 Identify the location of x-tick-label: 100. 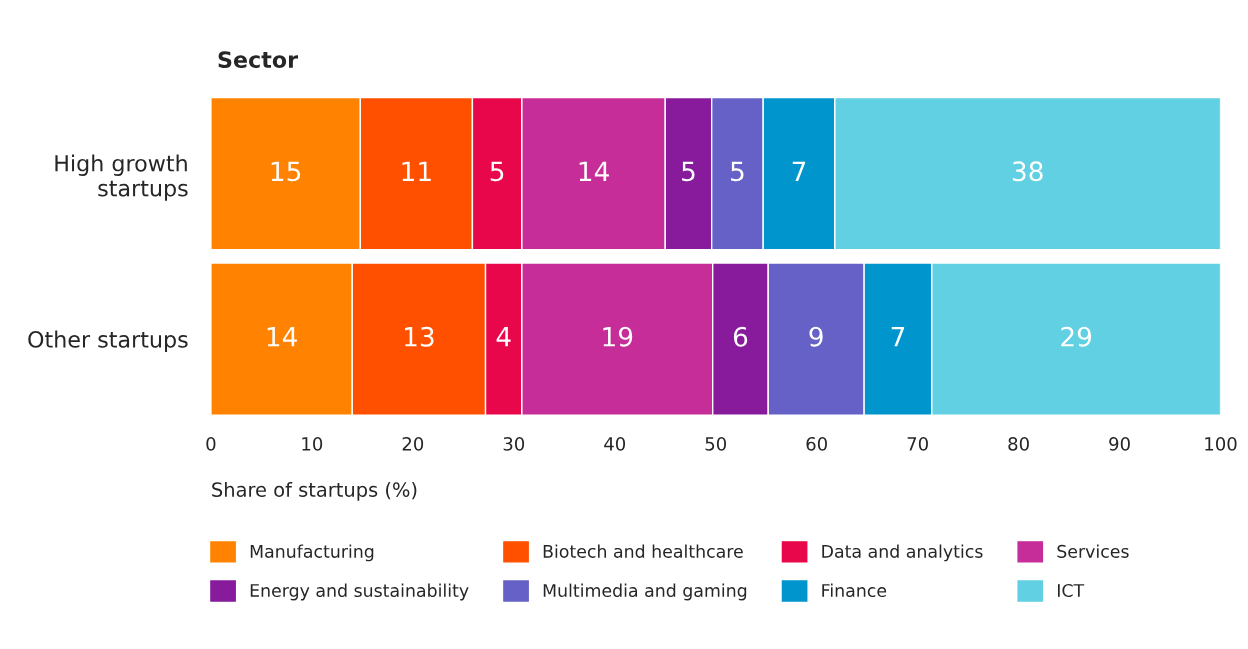
(1221, 443).